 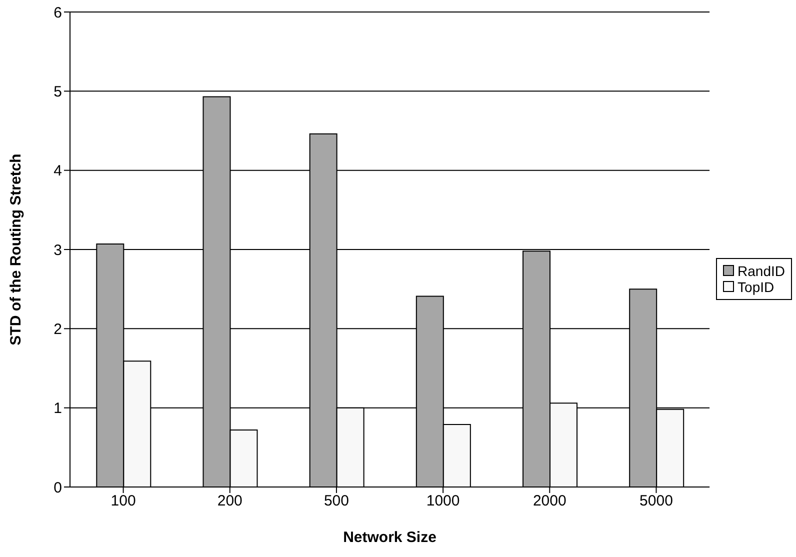 What do you see at coordinates (58, 487) in the screenshot?
I see `y-tick-label: 0` at bounding box center [58, 487].